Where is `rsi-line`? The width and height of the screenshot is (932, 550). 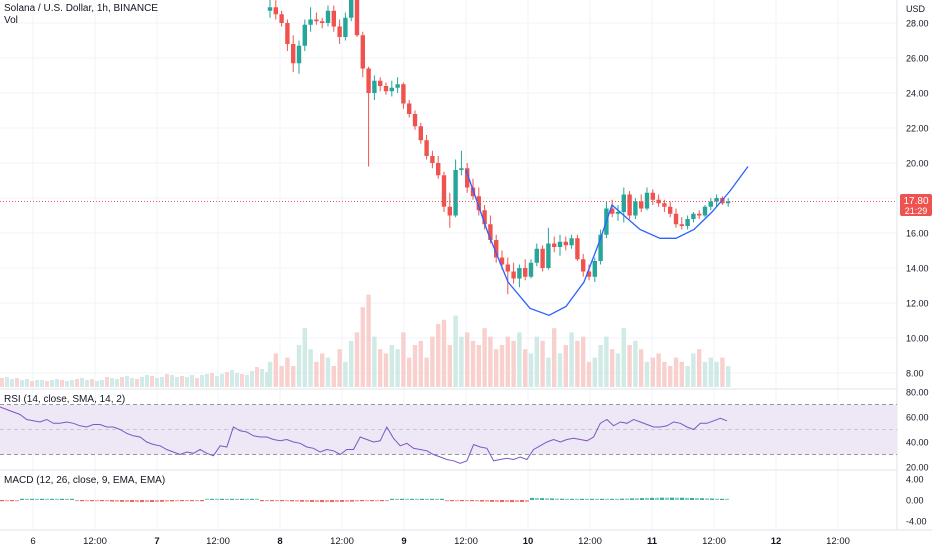
rsi-line is located at coordinates (364, 435).